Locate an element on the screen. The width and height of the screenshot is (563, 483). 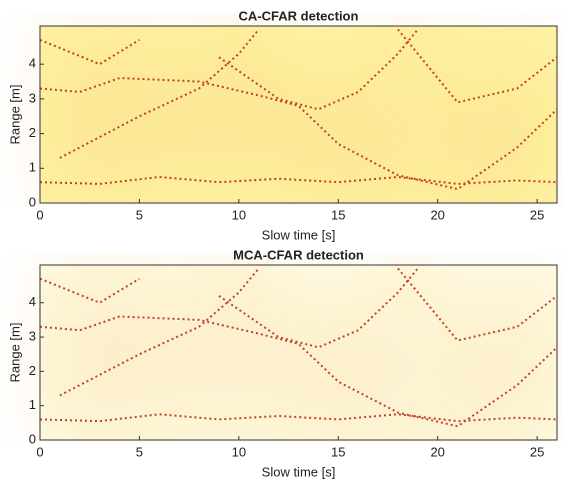
chart-title: MCA-CFAR detection is located at coordinates (298, 254).